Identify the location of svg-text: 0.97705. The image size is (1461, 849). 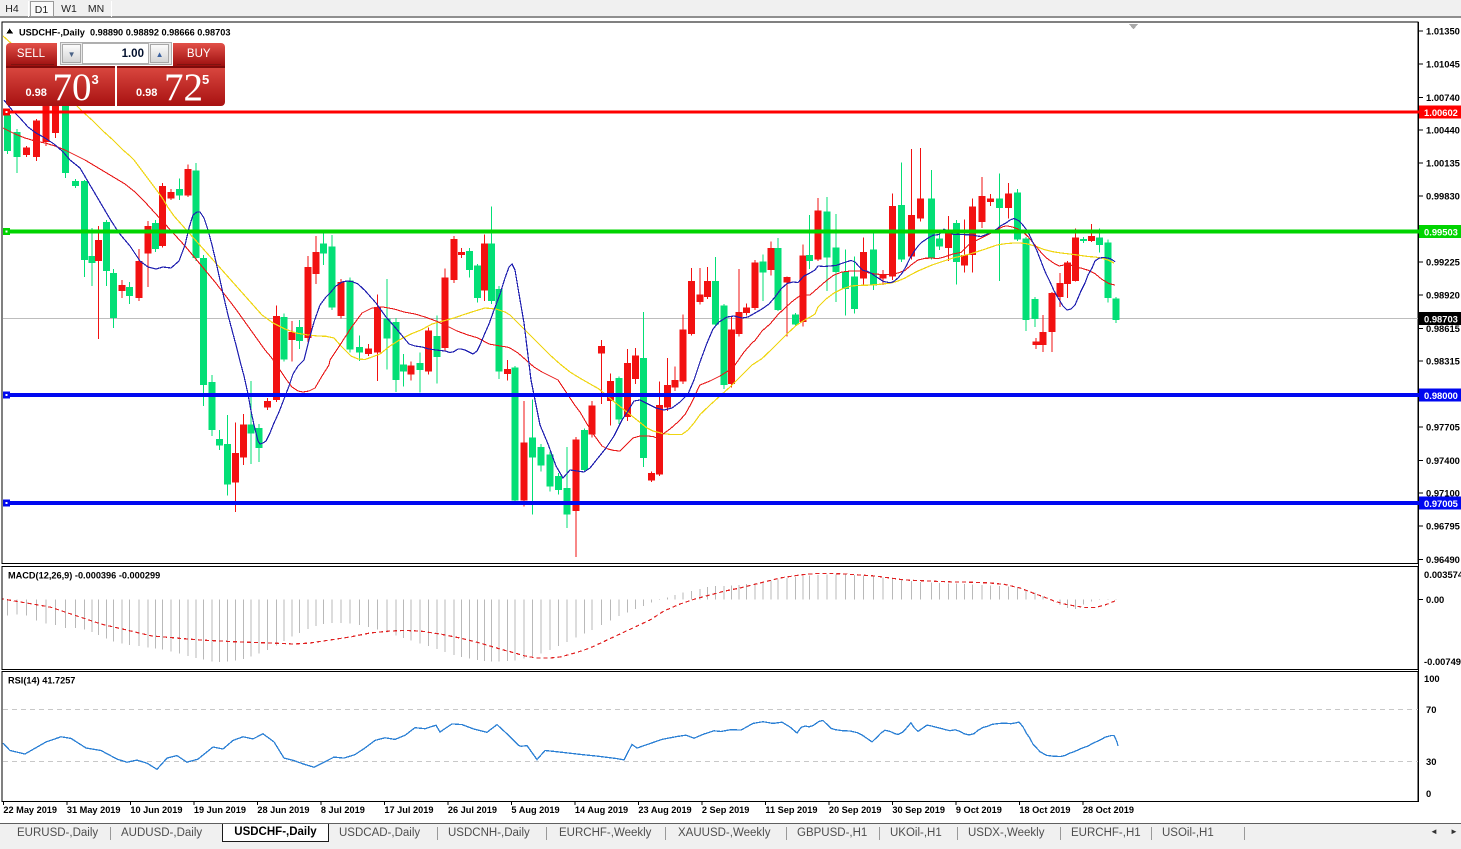
(1443, 427).